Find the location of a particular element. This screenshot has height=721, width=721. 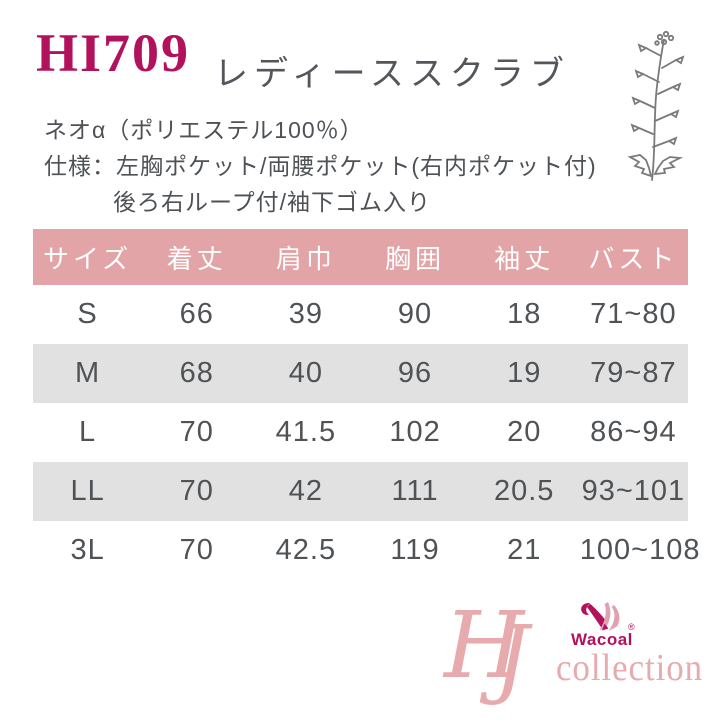

cell-size: LL is located at coordinates (88, 491).